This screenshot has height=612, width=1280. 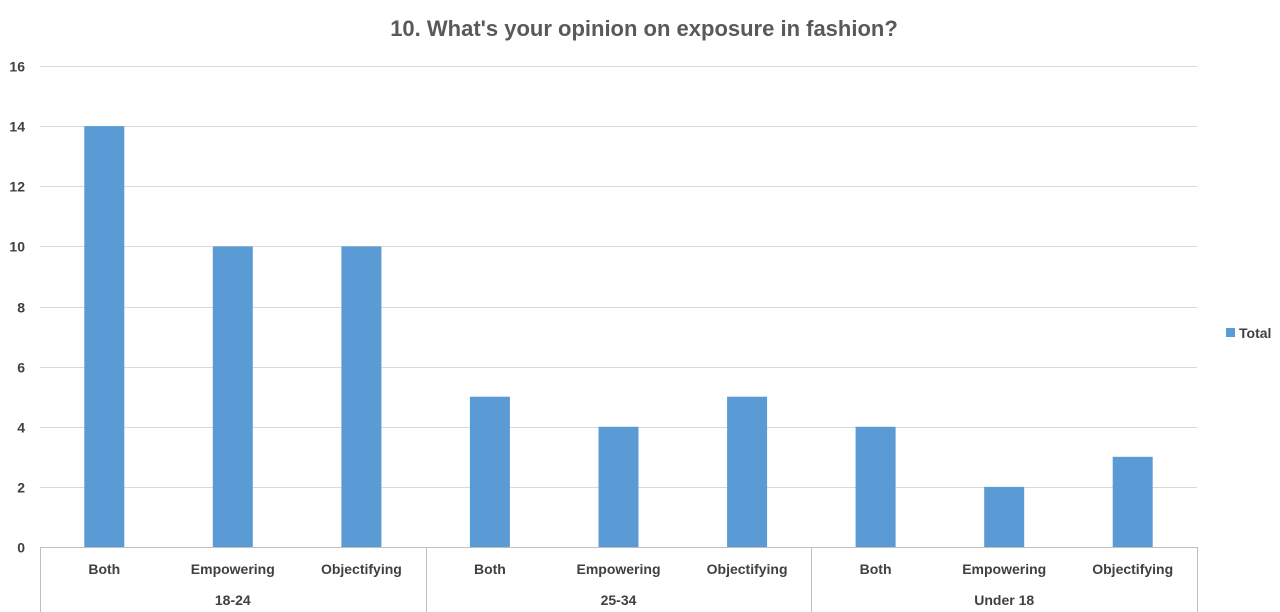 What do you see at coordinates (1004, 600) in the screenshot?
I see `x-group-label: Under 18` at bounding box center [1004, 600].